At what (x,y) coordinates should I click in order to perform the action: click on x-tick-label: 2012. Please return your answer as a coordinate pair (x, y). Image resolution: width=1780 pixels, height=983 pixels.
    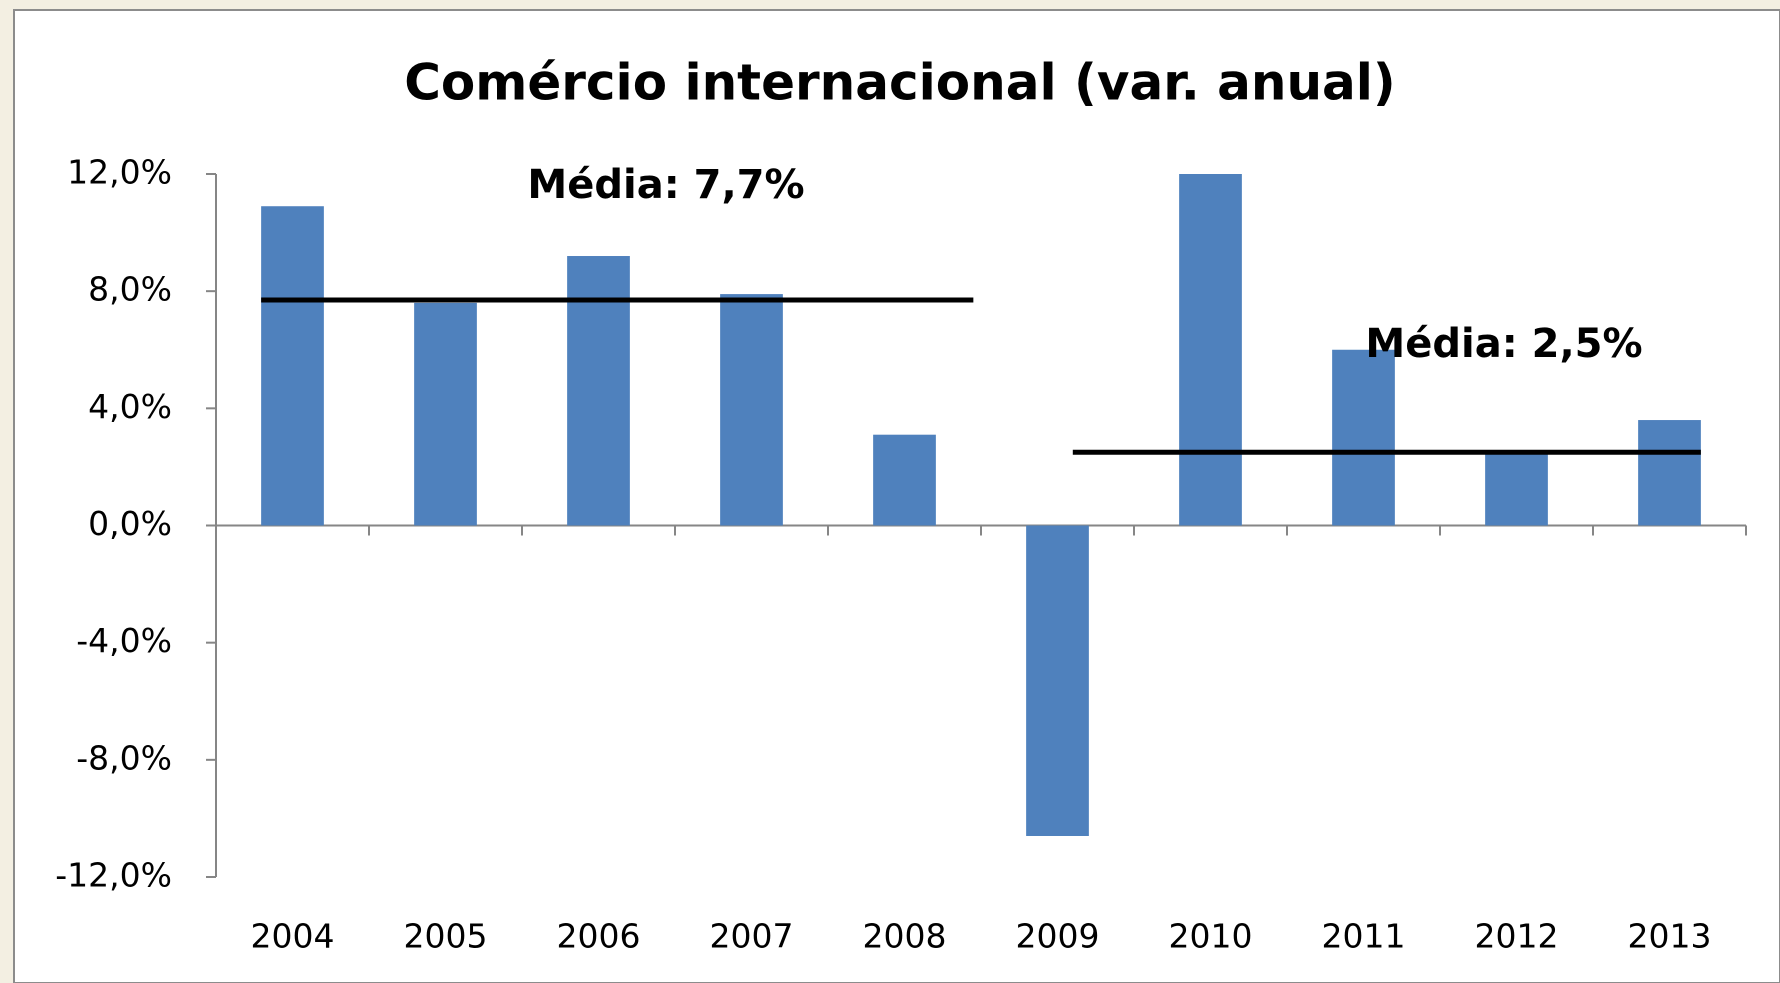
    Looking at the image, I should click on (1517, 936).